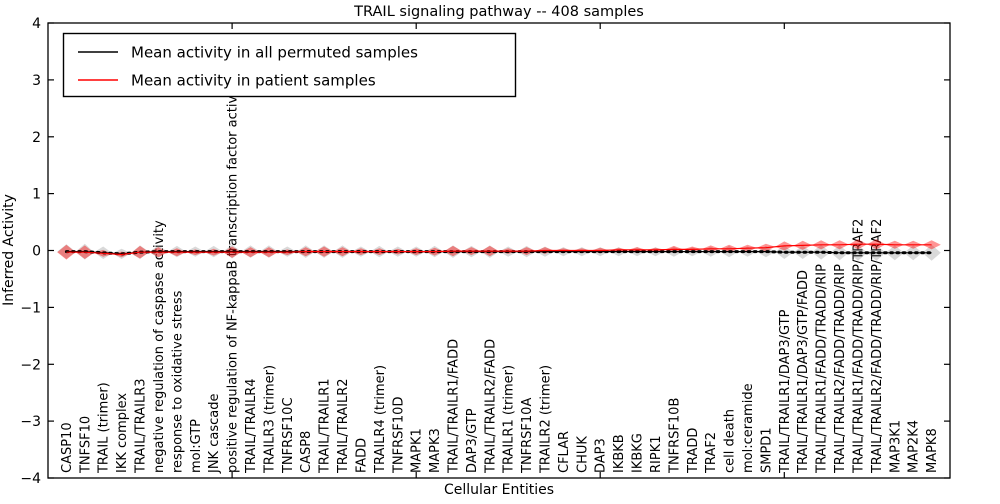 This screenshot has width=1000, height=504. Describe the element at coordinates (85, 445) in the screenshot. I see `entity-label: TNFSF10` at that location.